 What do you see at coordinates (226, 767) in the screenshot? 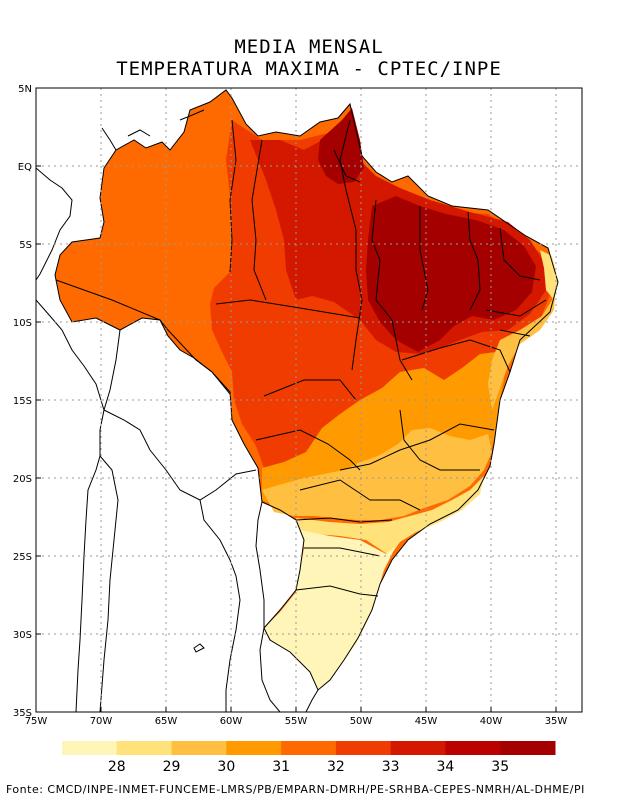
I see `legend-label: 30` at bounding box center [226, 767].